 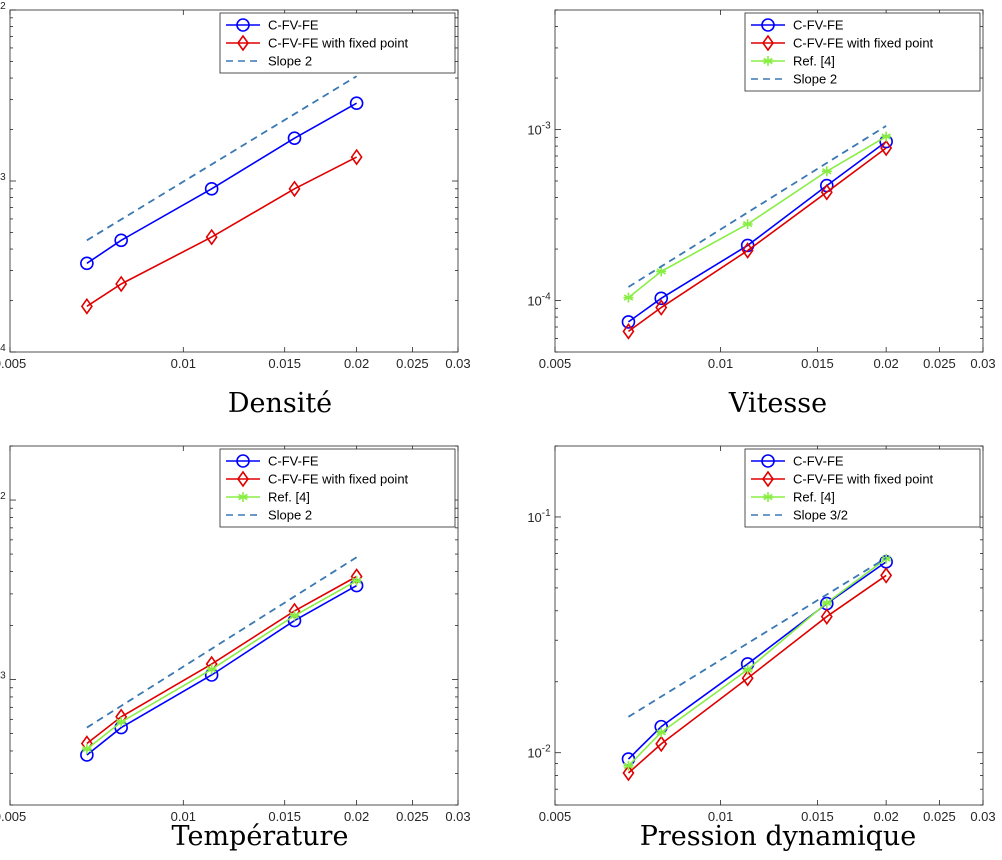 I want to click on legend-box, so click(x=862, y=488).